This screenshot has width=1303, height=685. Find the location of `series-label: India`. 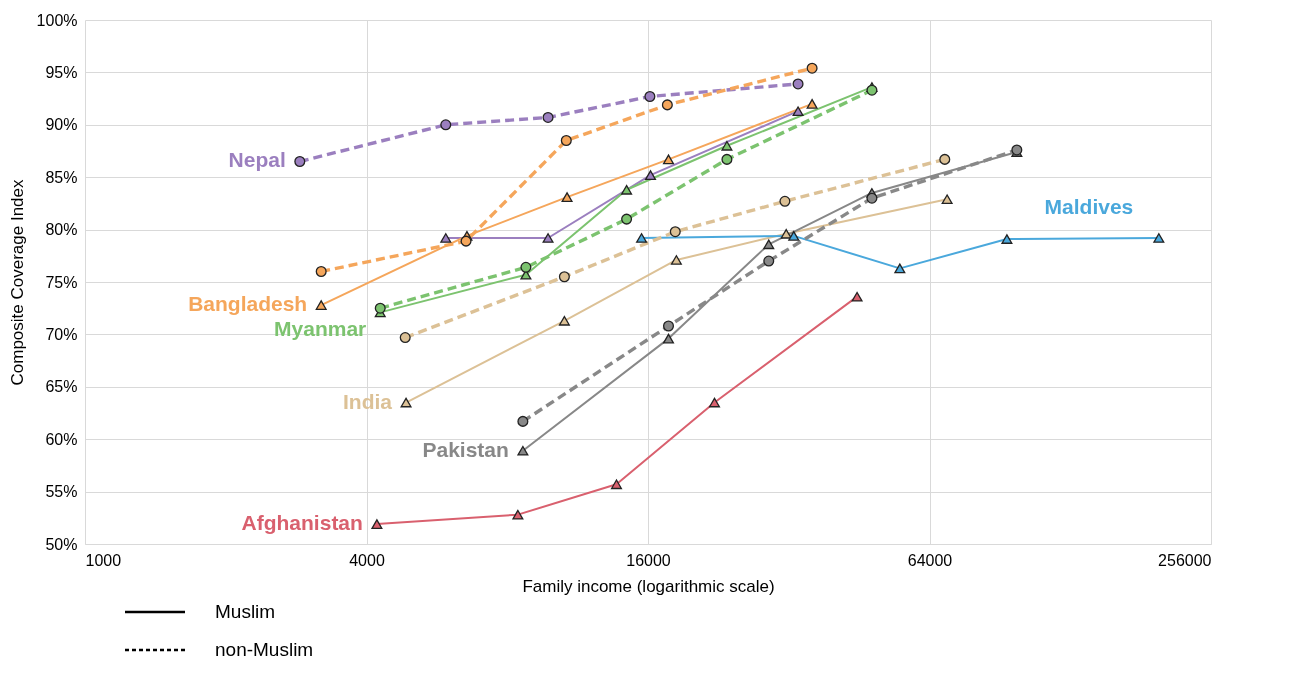

series-label: India is located at coordinates (368, 401).